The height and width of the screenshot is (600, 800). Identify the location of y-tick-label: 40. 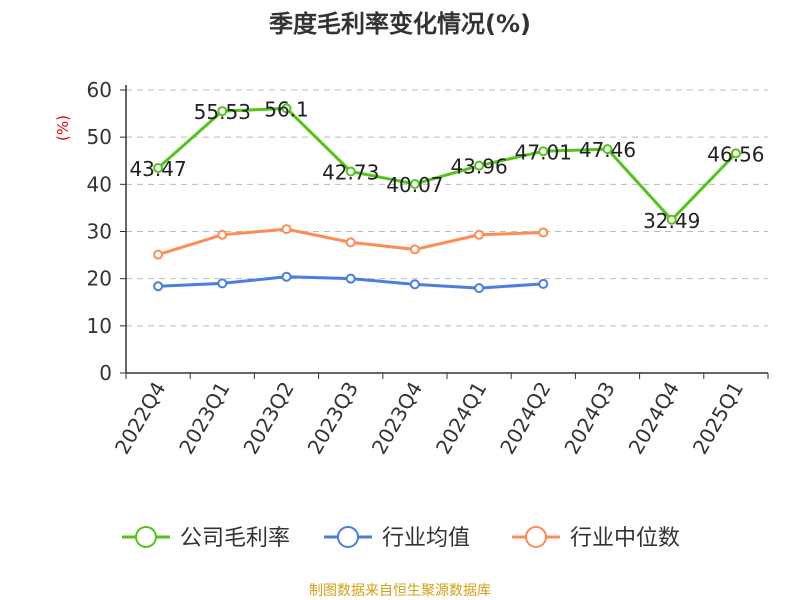
(99, 184).